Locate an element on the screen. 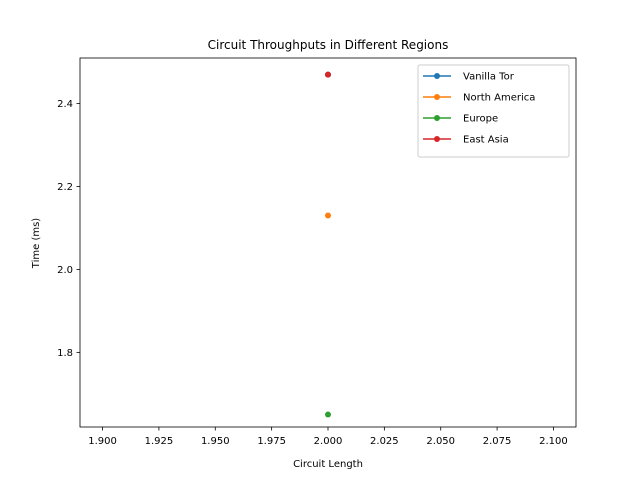 The width and height of the screenshot is (640, 480). y-axis-label: Time (ms) is located at coordinates (36, 244).